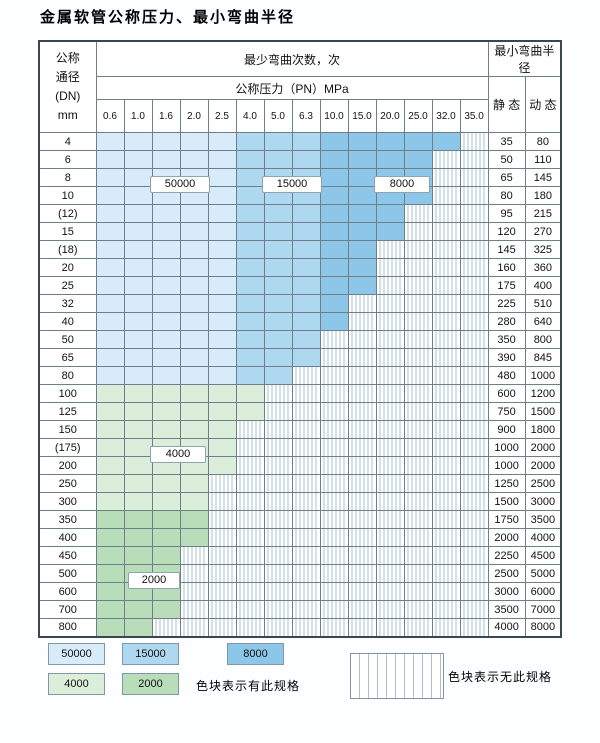 Image resolution: width=600 pixels, height=743 pixels. What do you see at coordinates (506, 321) in the screenshot?
I see `static-radius-cell: 280` at bounding box center [506, 321].